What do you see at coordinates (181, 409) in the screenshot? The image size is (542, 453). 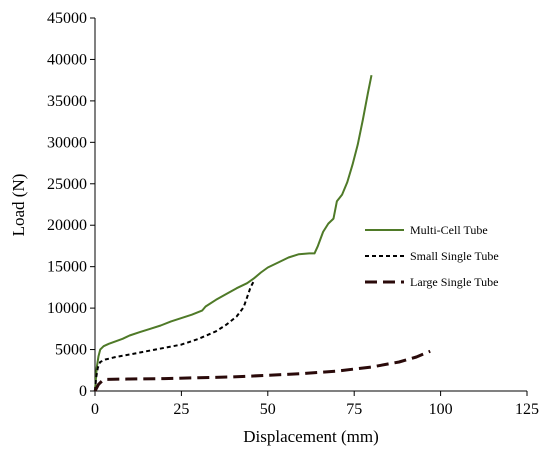 I see `x-tick-label: 25` at bounding box center [181, 409].